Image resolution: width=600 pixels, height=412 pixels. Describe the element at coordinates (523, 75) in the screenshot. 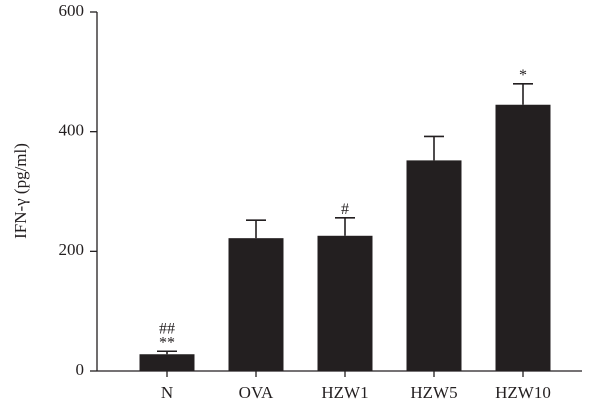

I see `significance-label: *` at that location.